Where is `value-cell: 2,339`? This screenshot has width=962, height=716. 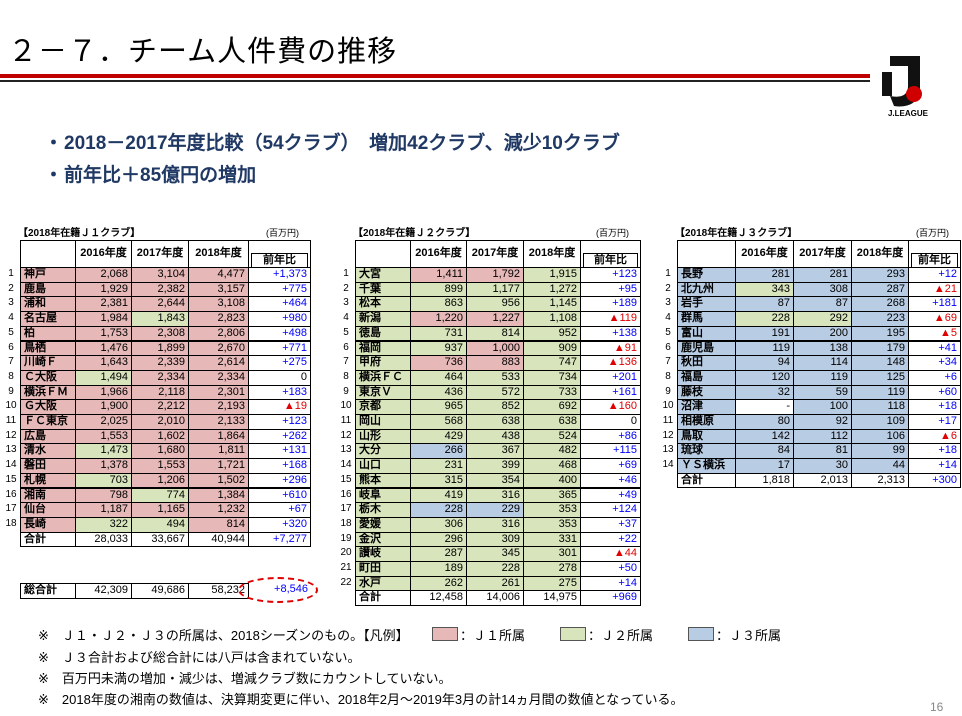
value-cell: 2,339 is located at coordinates (160, 363).